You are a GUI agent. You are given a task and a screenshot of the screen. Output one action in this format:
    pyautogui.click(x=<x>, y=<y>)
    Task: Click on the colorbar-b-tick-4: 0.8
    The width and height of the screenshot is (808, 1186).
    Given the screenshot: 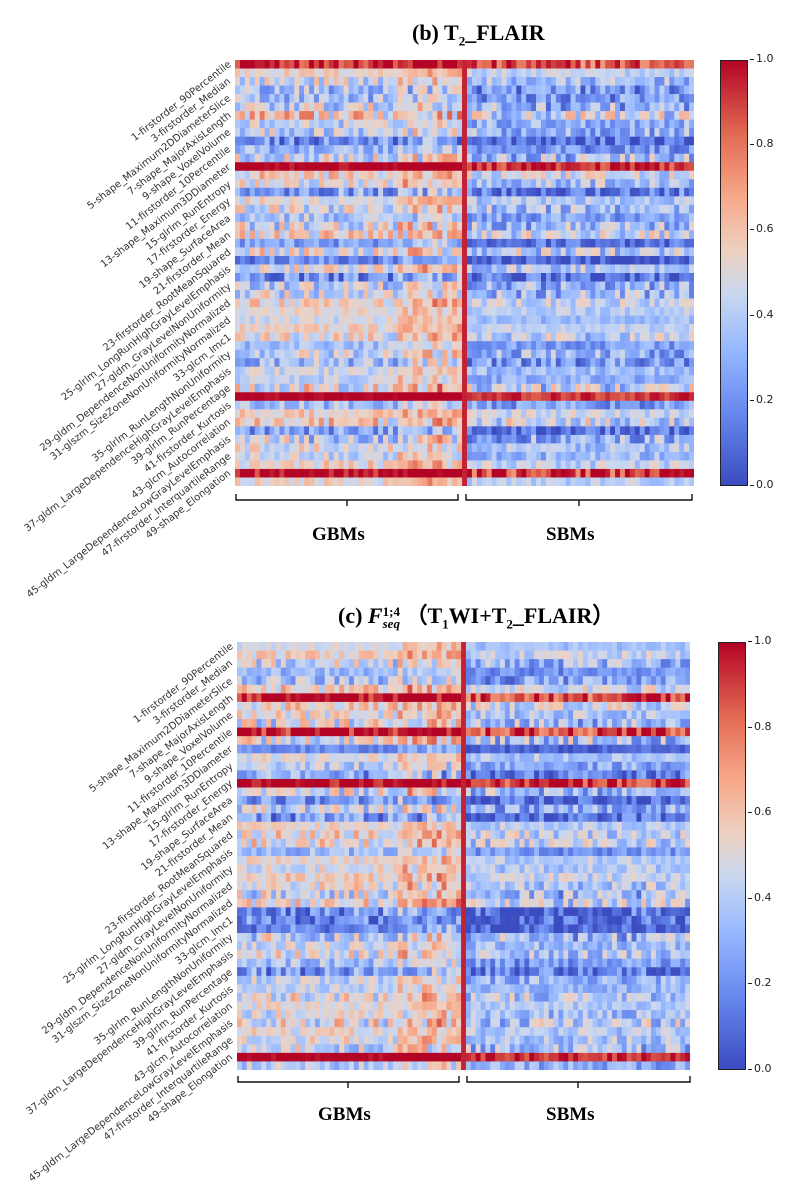 What is the action you would take?
    pyautogui.click(x=762, y=144)
    